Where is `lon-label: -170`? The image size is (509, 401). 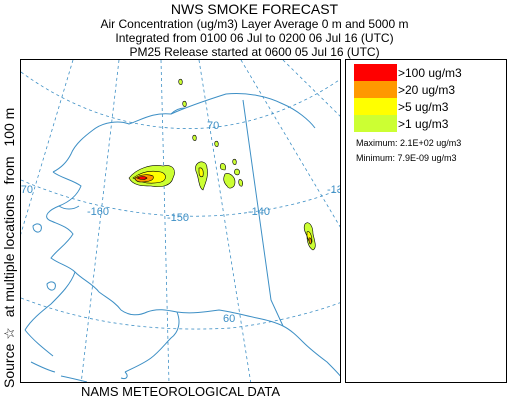 lon-label: -170 is located at coordinates (27, 190).